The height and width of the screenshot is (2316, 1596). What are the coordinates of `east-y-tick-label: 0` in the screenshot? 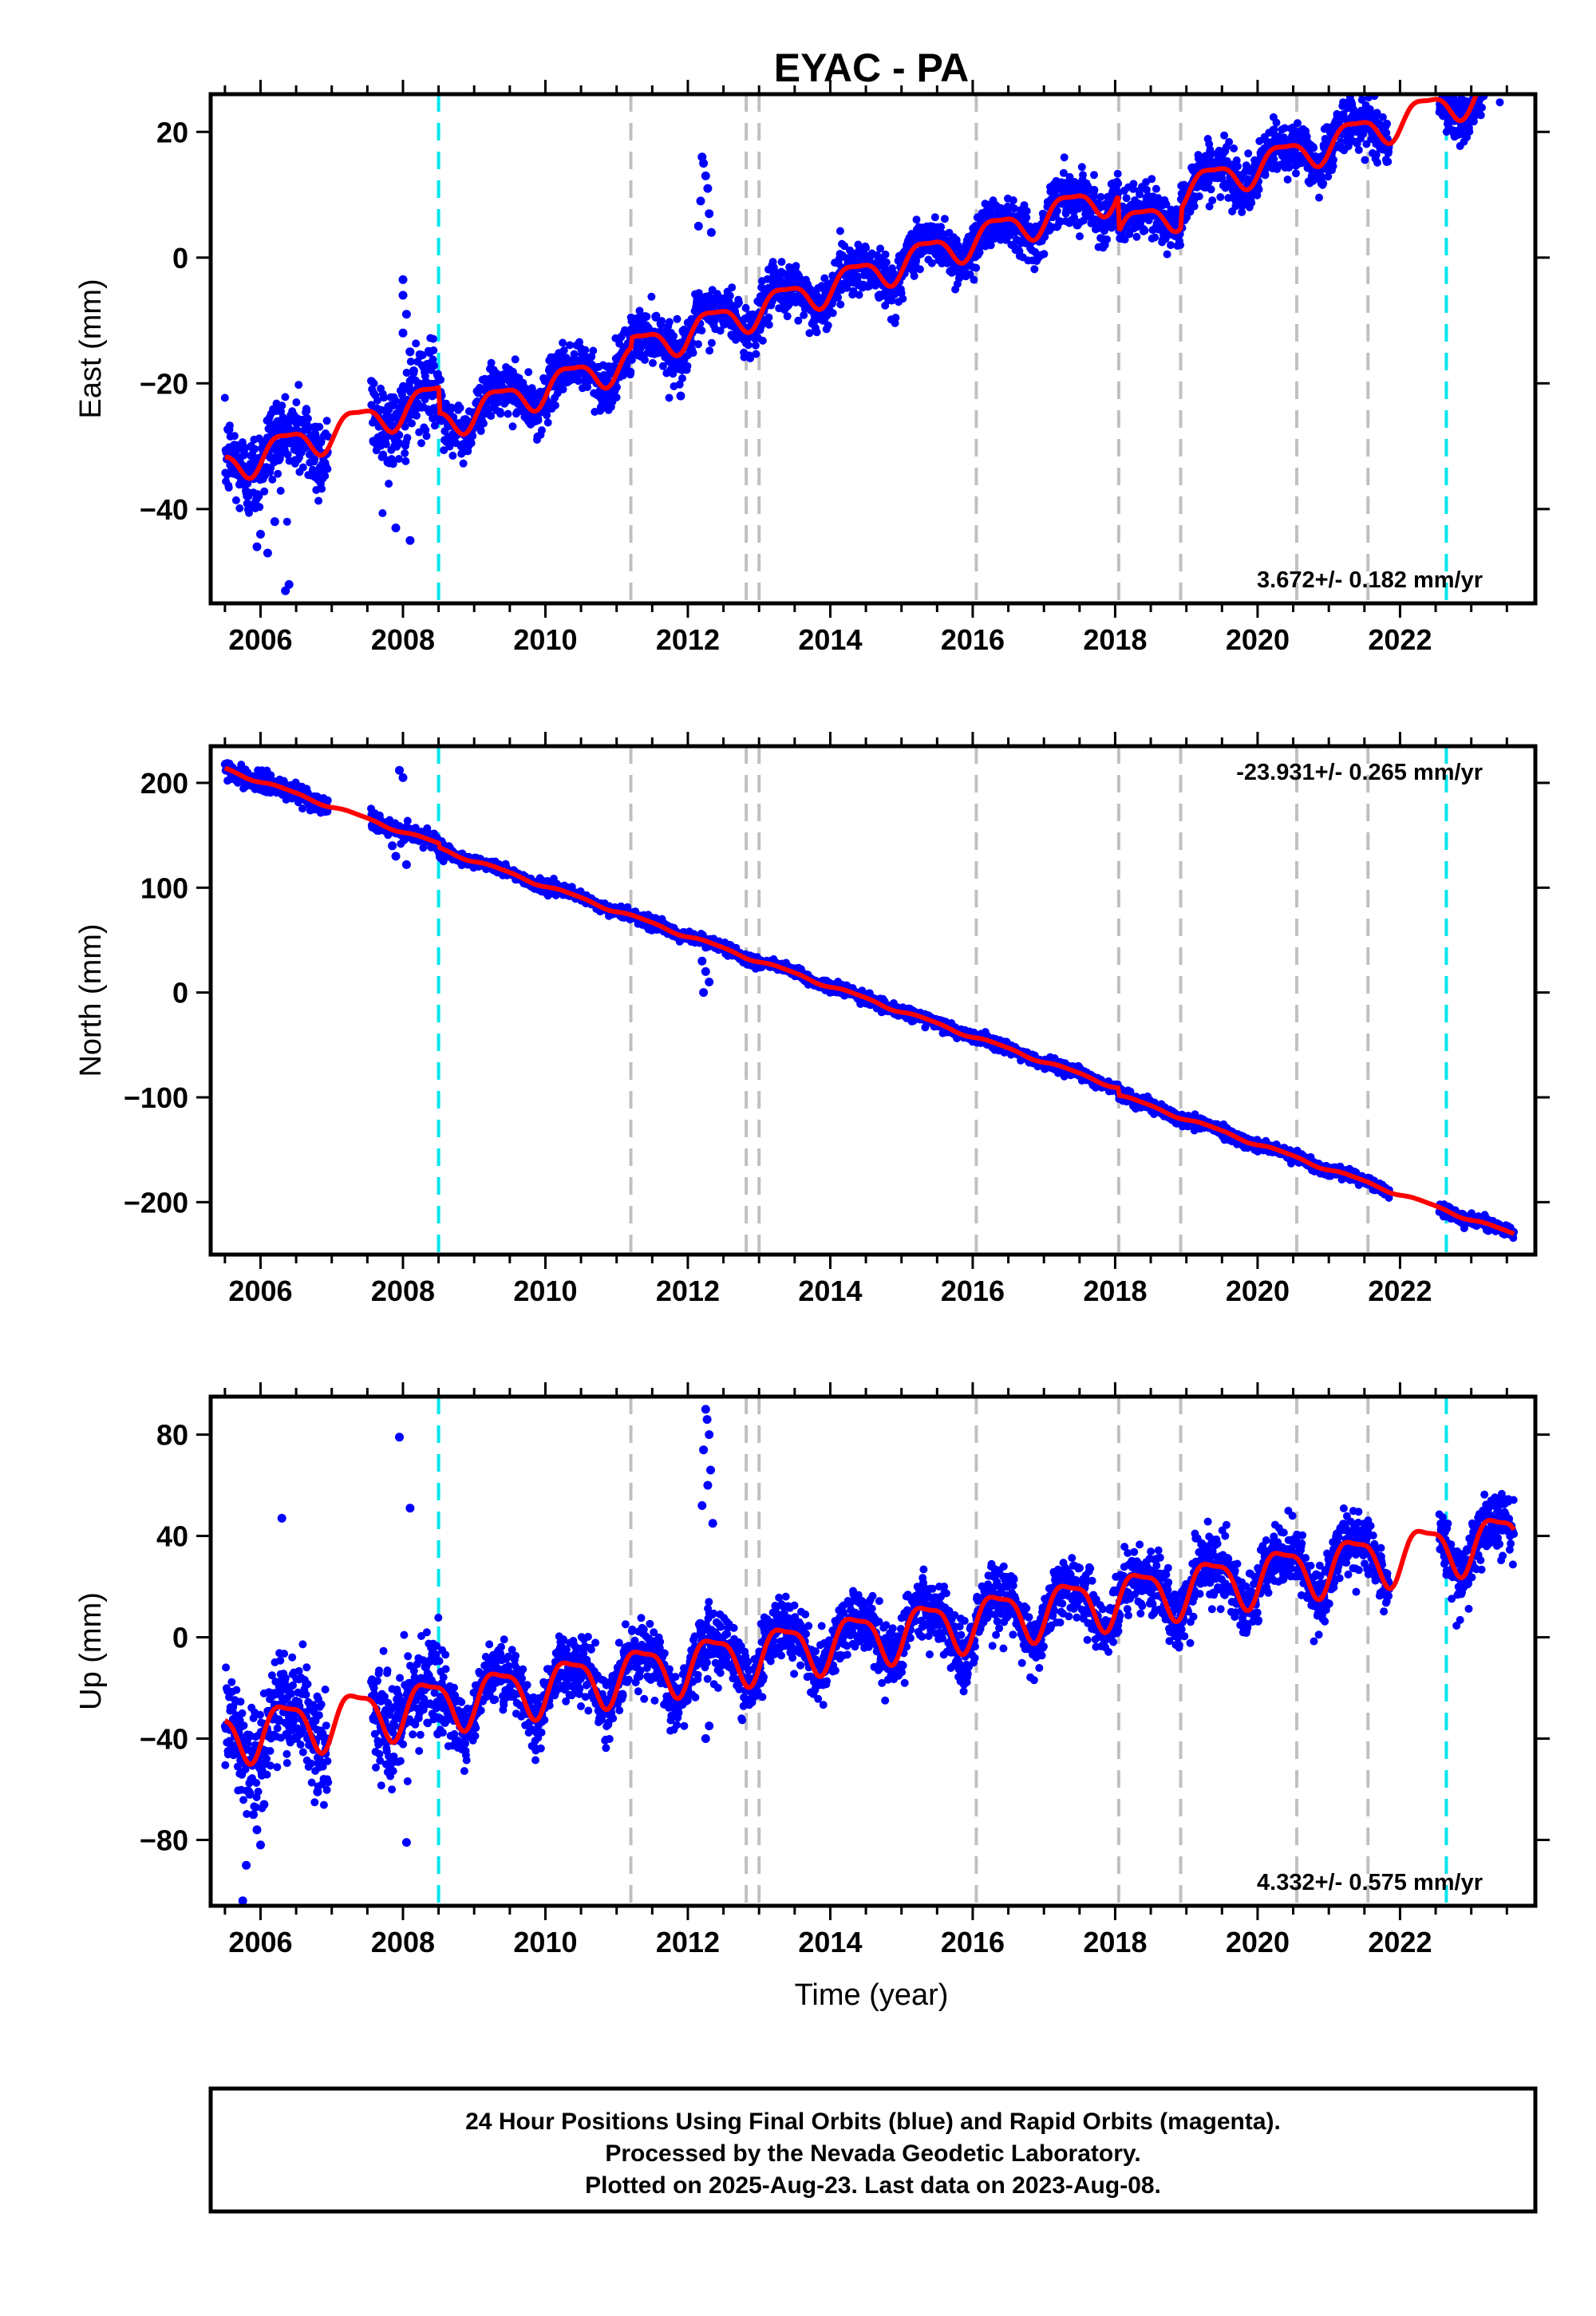 It's located at (180, 258).